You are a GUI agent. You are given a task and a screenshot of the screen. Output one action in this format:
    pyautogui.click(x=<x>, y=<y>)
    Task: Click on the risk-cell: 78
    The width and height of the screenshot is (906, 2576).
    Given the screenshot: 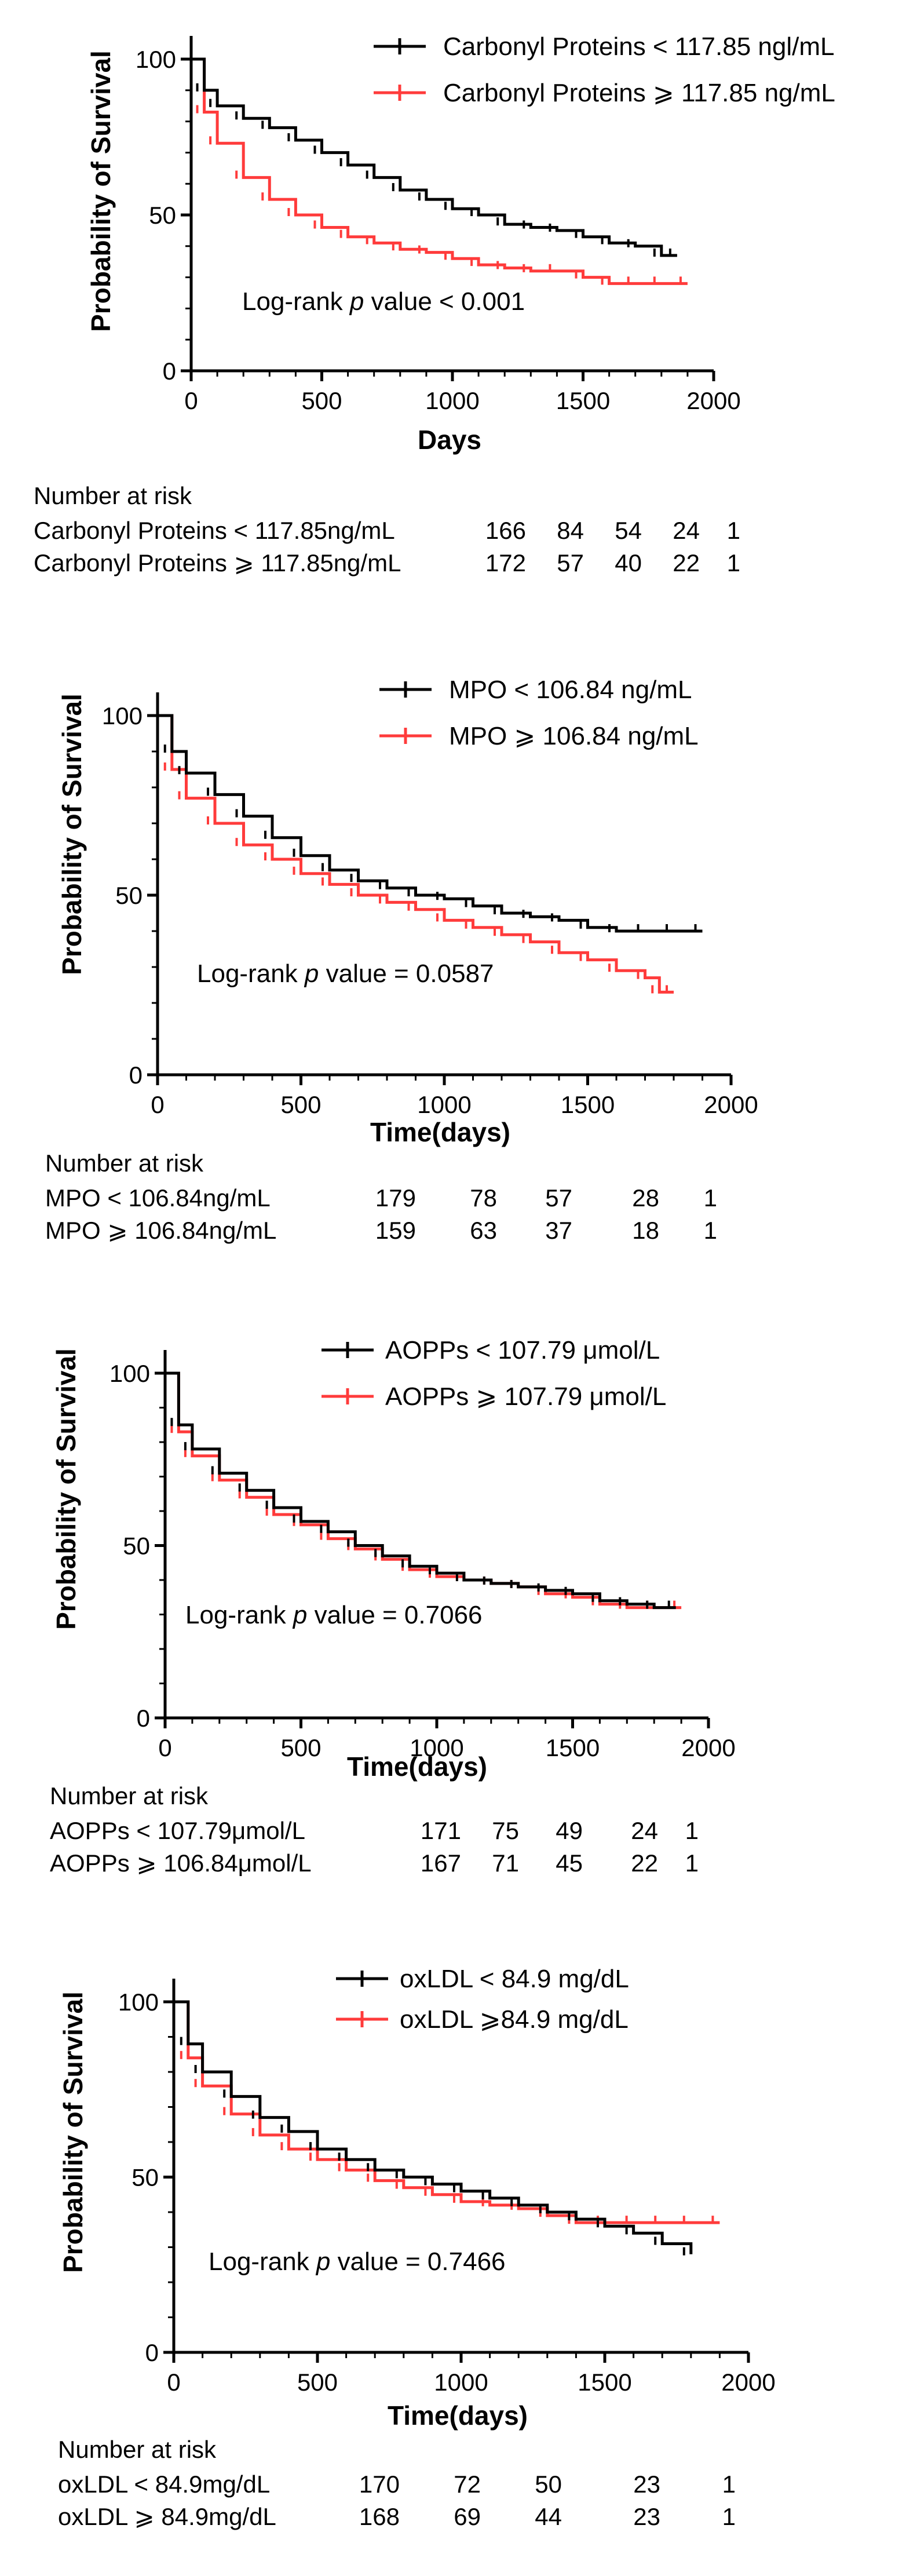 What is the action you would take?
    pyautogui.click(x=483, y=1198)
    